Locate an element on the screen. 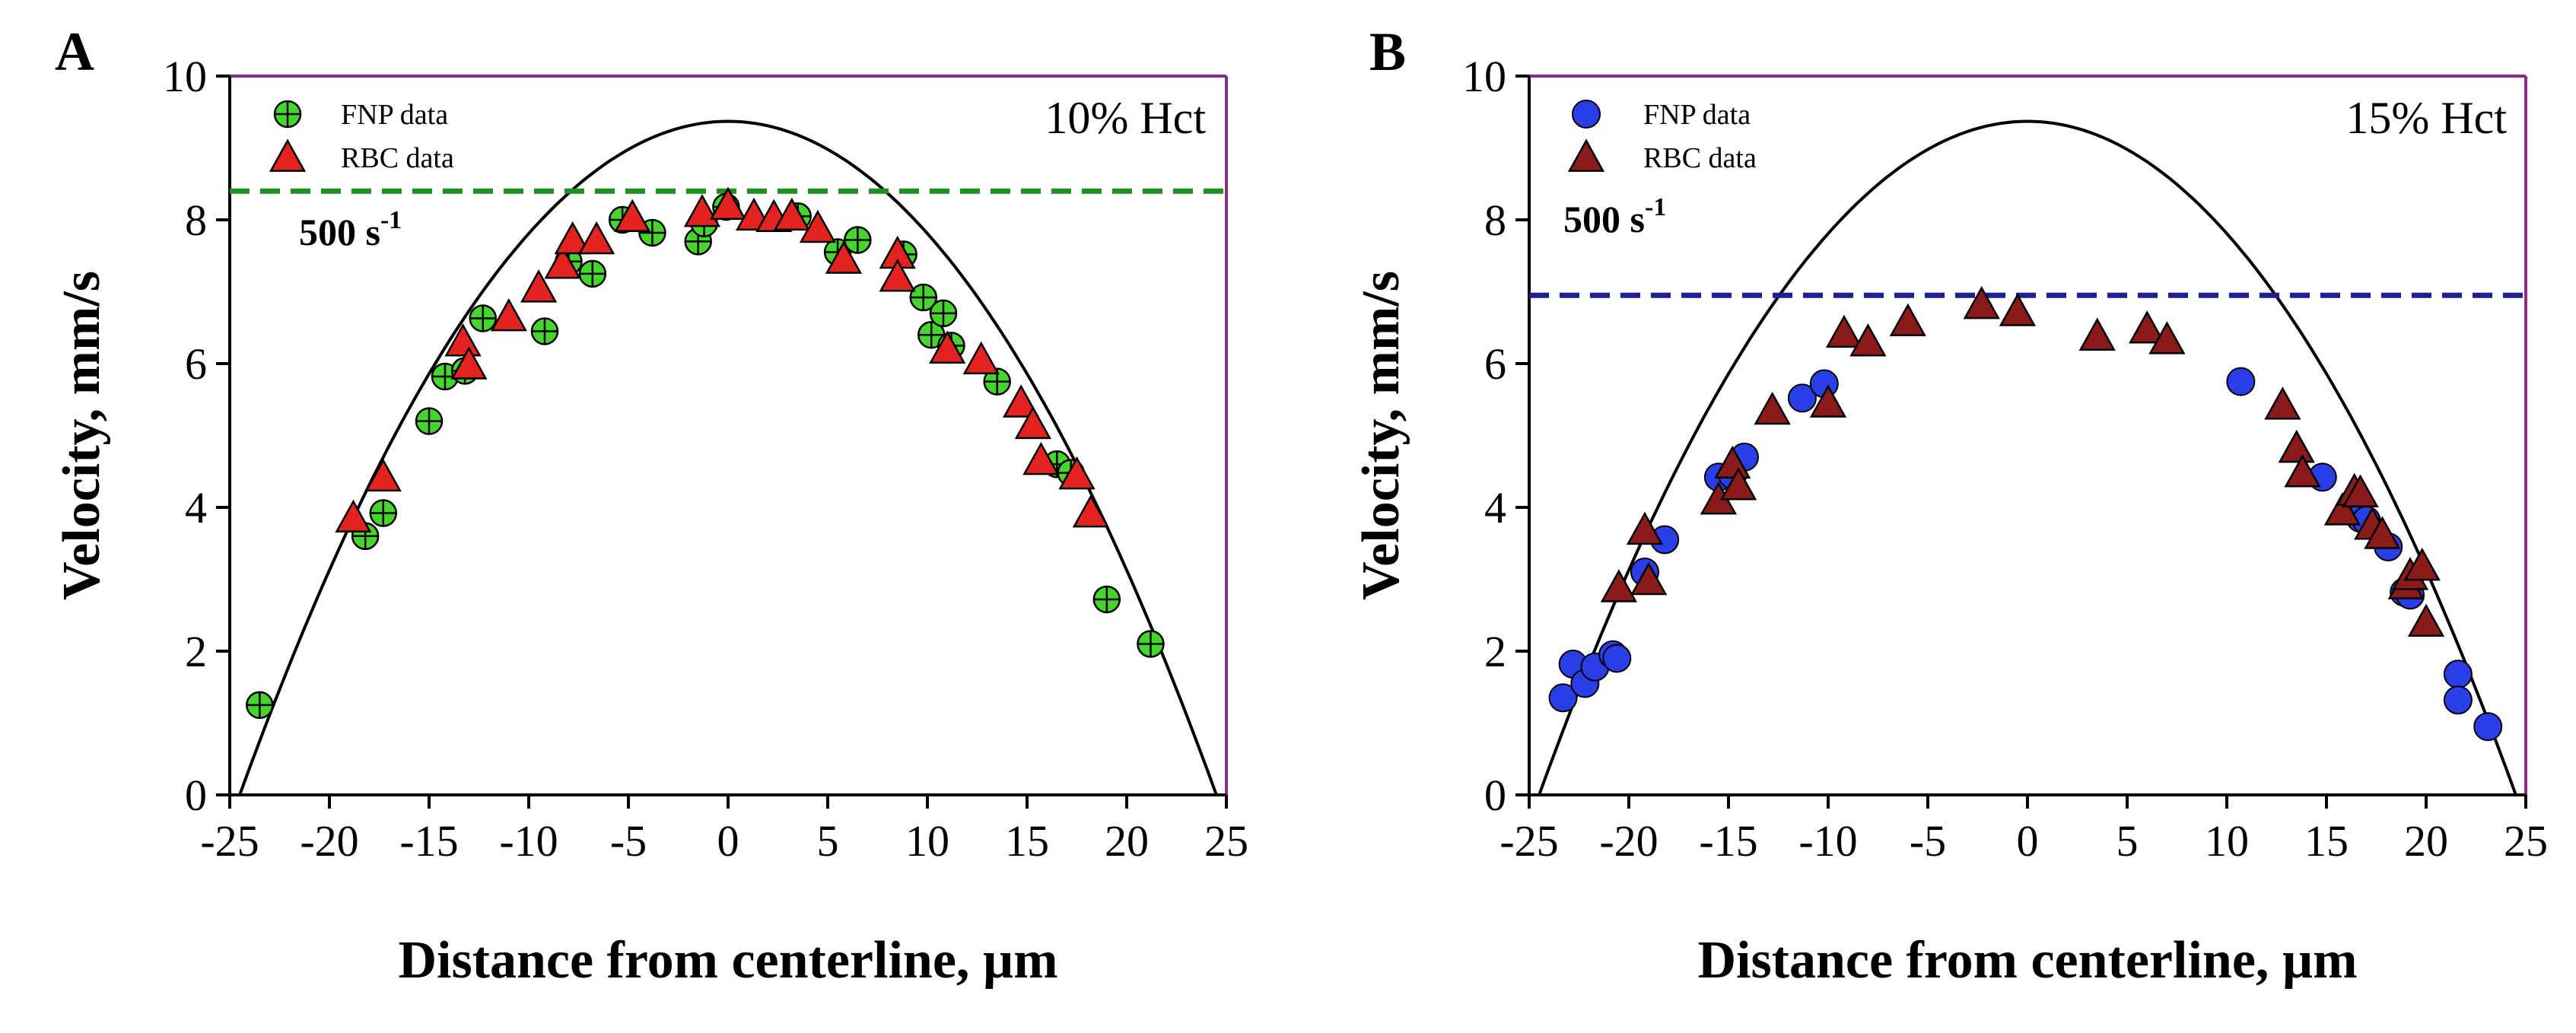  y-tick-label: 4 is located at coordinates (196, 508).